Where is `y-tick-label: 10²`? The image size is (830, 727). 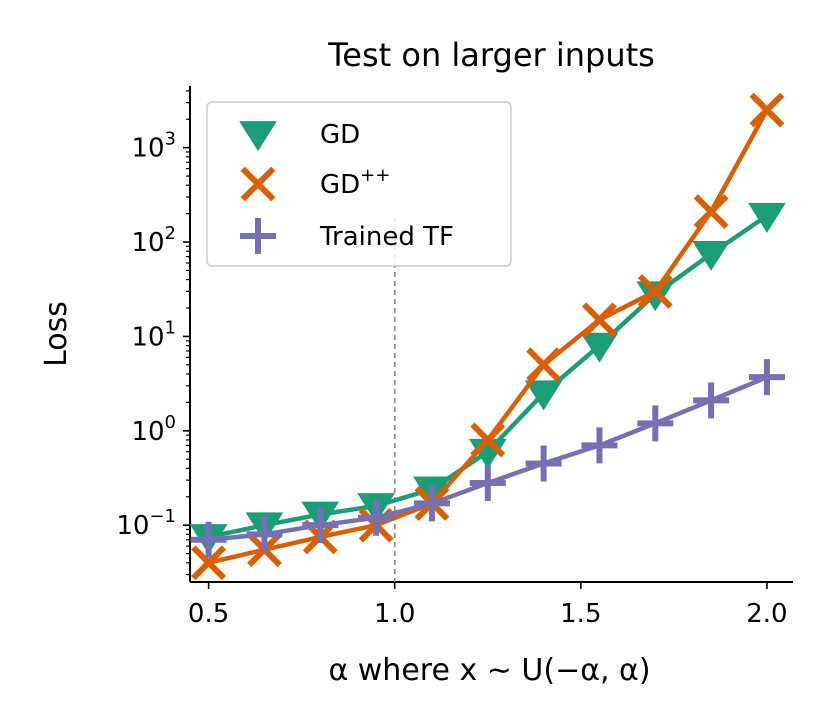 y-tick-label: 10² is located at coordinates (153, 240).